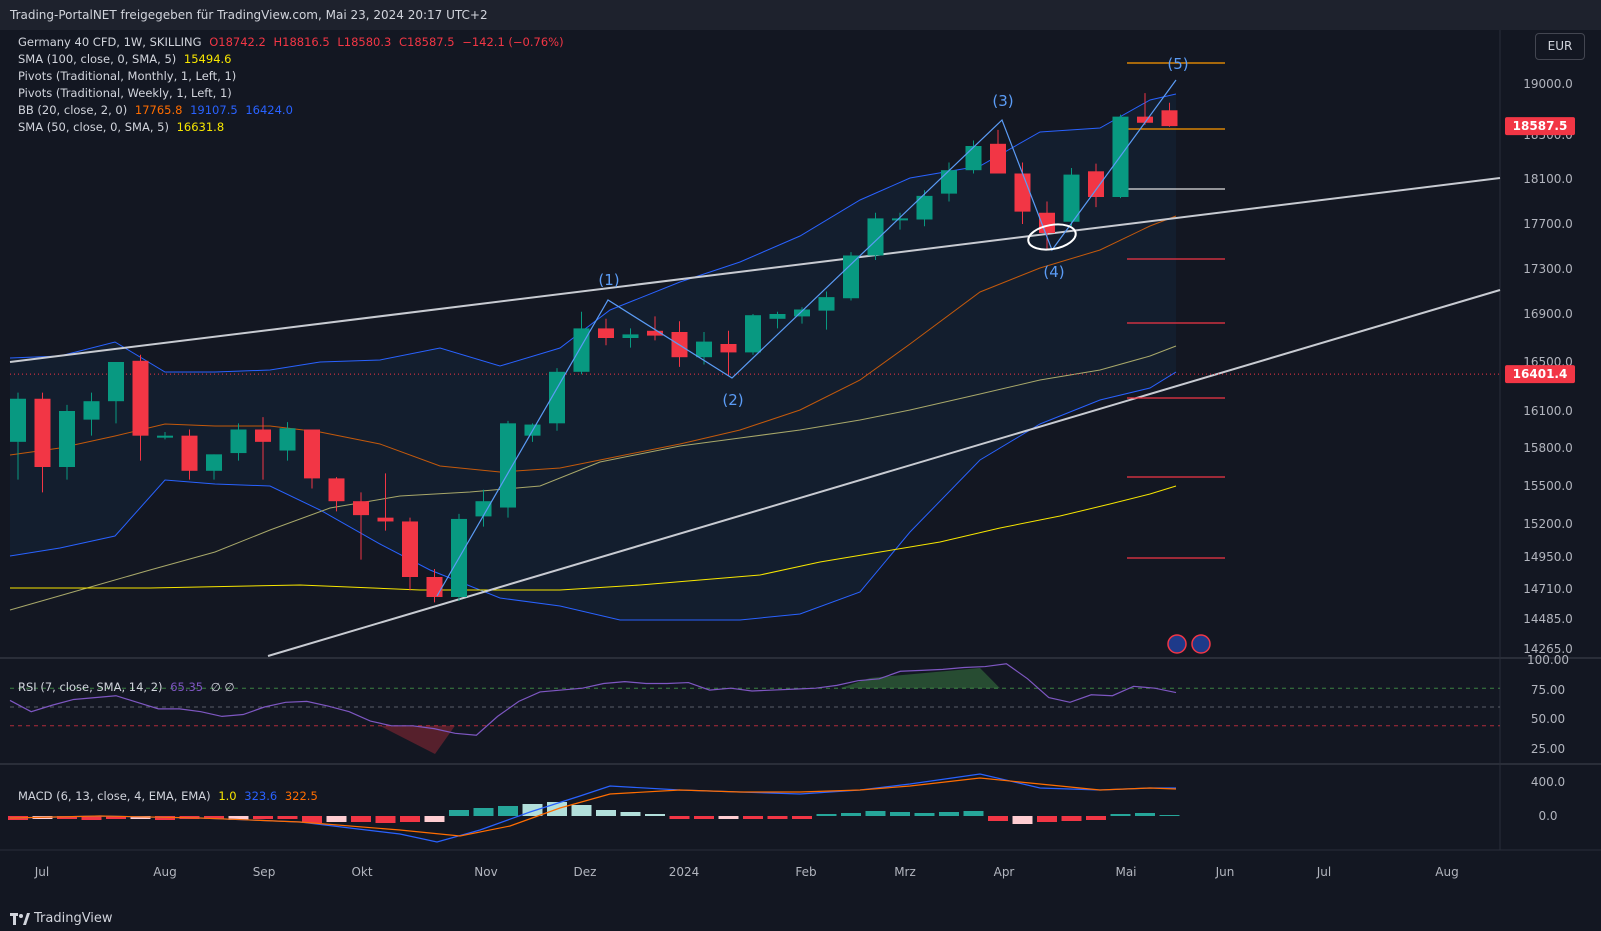 Image resolution: width=1601 pixels, height=931 pixels. What do you see at coordinates (200, 127) in the screenshot?
I see `legend-sma50-value: 16631.8` at bounding box center [200, 127].